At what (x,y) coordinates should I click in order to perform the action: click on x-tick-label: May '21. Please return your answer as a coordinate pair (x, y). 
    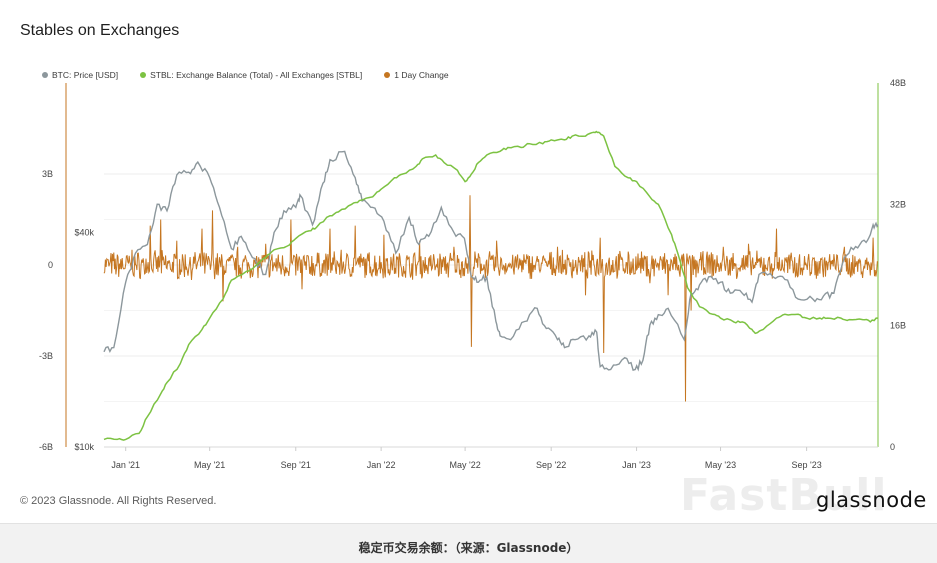
    Looking at the image, I should click on (209, 465).